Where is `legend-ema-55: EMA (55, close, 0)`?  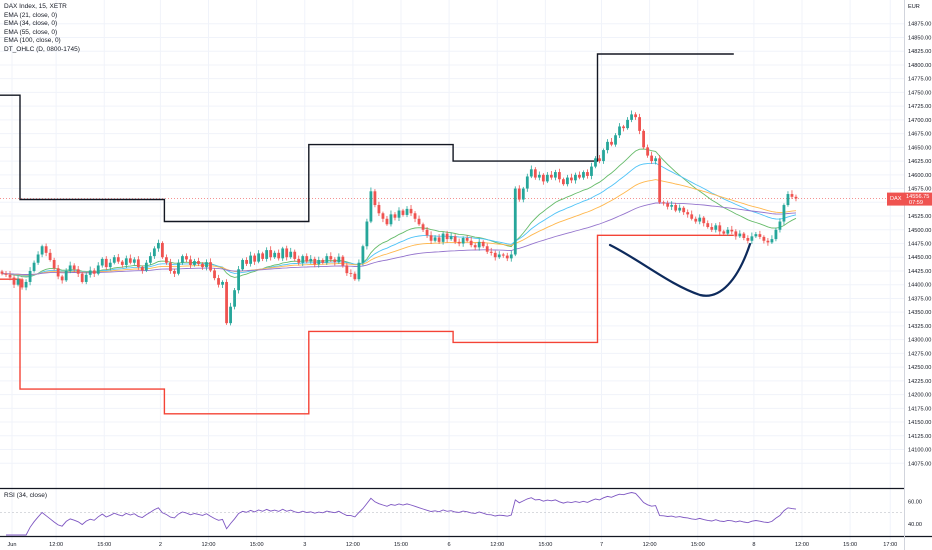
legend-ema-55: EMA (55, close, 0) is located at coordinates (31, 32).